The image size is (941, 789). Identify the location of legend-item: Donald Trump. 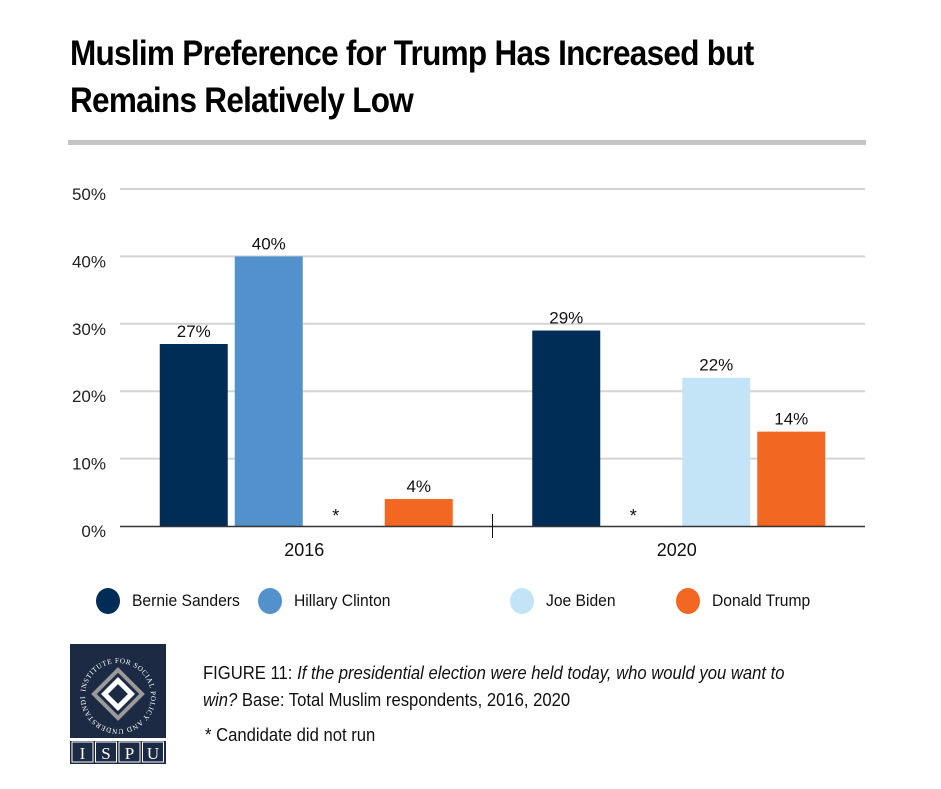
(747, 601).